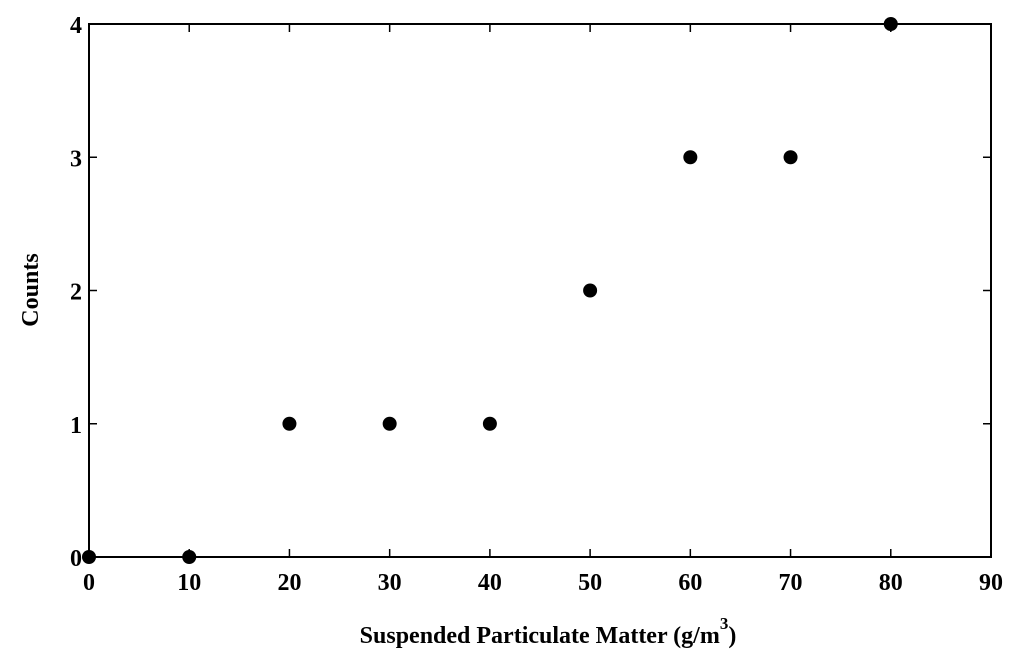 Image resolution: width=1024 pixels, height=663 pixels. What do you see at coordinates (76, 426) in the screenshot?
I see `y-tick-label: 1` at bounding box center [76, 426].